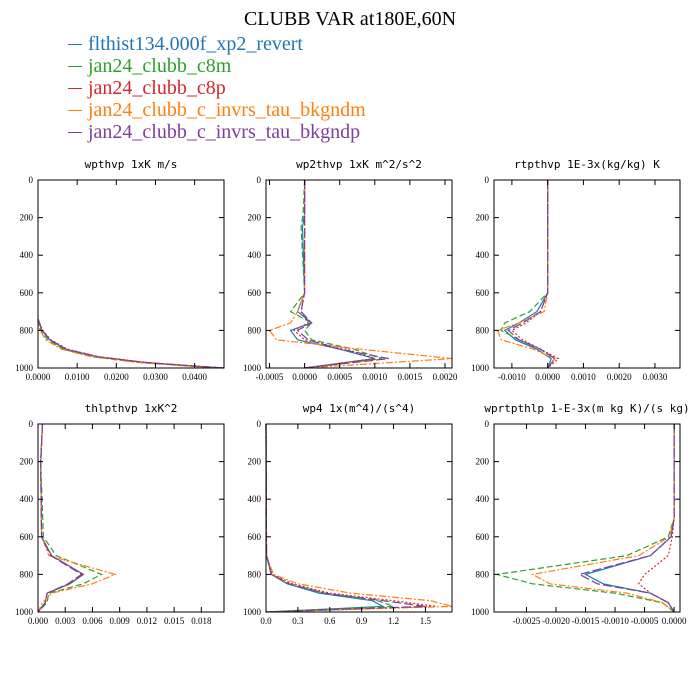 The height and width of the screenshot is (700, 700). I want to click on x-tick-label: 0.0300, so click(155, 377).